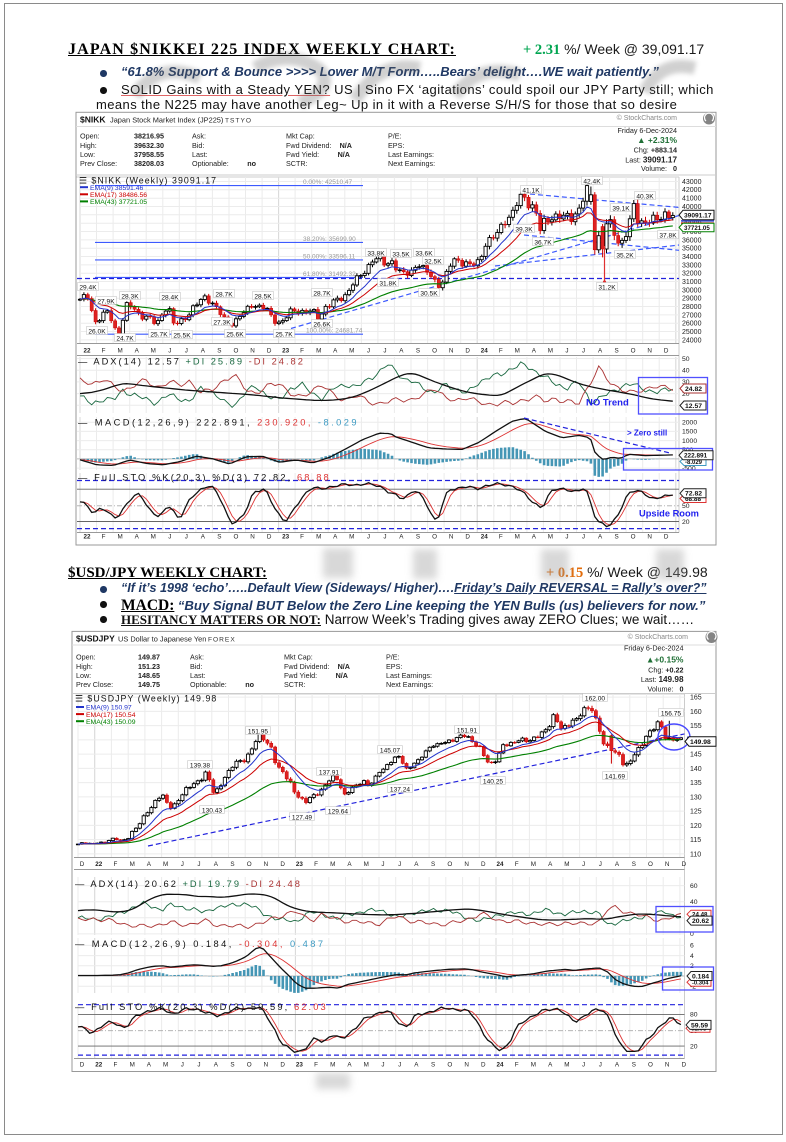 The height and width of the screenshot is (1142, 786). I want to click on svg-text: ☰ $USDJPY (Weekly) 149.98, so click(146, 699).